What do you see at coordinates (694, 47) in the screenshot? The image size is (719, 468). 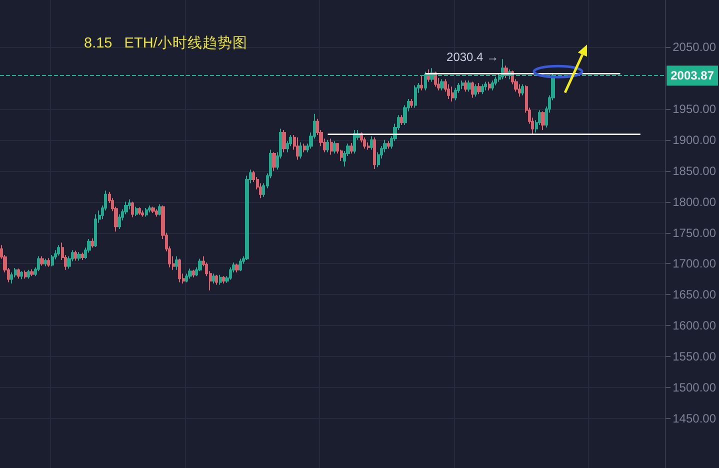 I see `y-tick-label: 2050.00` at bounding box center [694, 47].